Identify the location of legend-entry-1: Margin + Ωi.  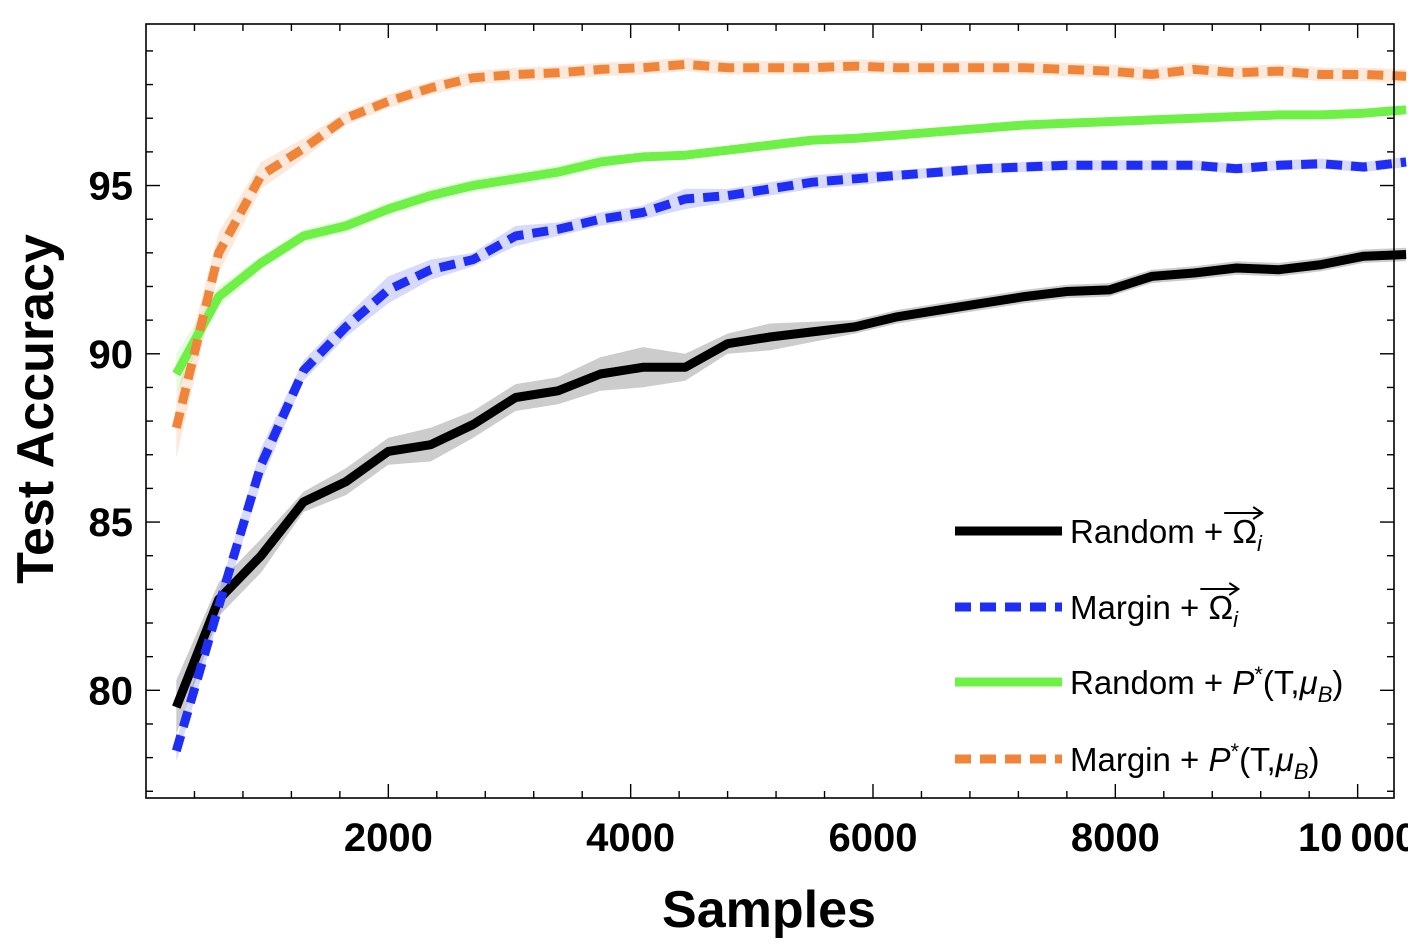
(1098, 607).